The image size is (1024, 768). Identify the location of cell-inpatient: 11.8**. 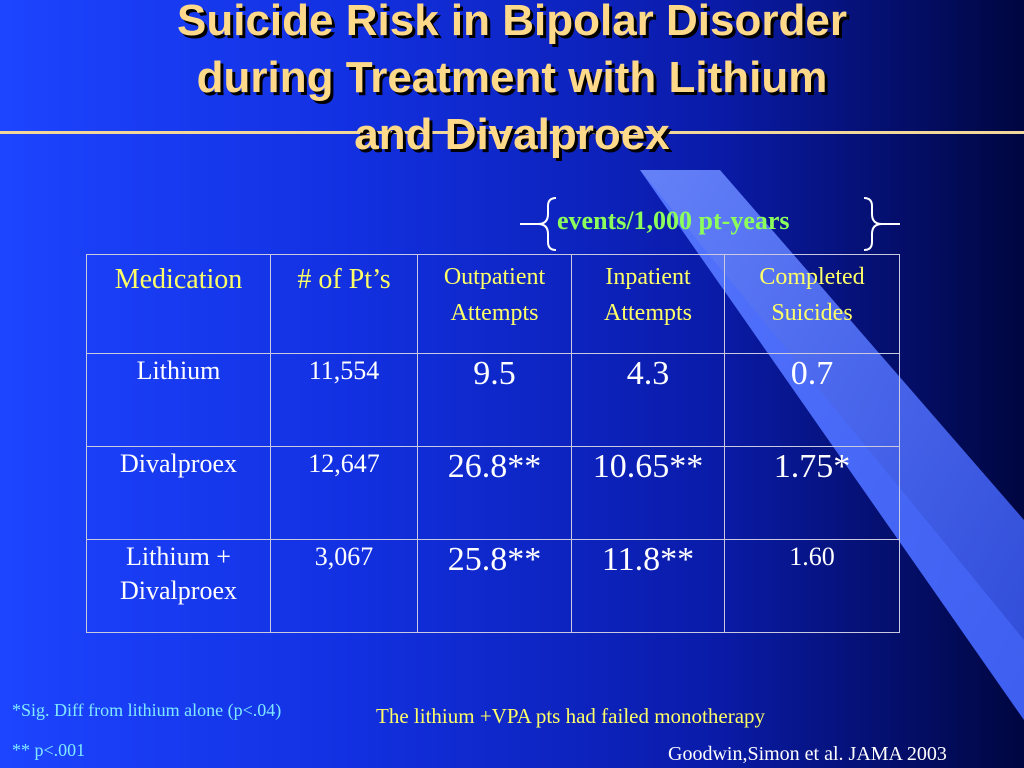
(648, 586).